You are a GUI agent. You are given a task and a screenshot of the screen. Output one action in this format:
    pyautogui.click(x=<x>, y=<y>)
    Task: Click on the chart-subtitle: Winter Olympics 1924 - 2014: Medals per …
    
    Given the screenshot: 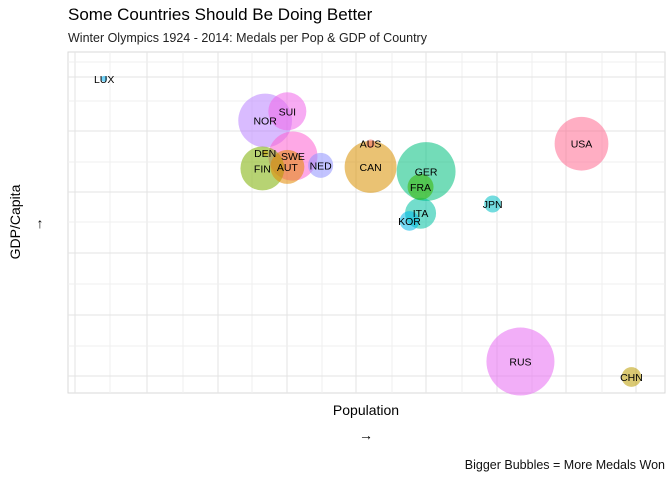 What is the action you would take?
    pyautogui.click(x=247, y=38)
    